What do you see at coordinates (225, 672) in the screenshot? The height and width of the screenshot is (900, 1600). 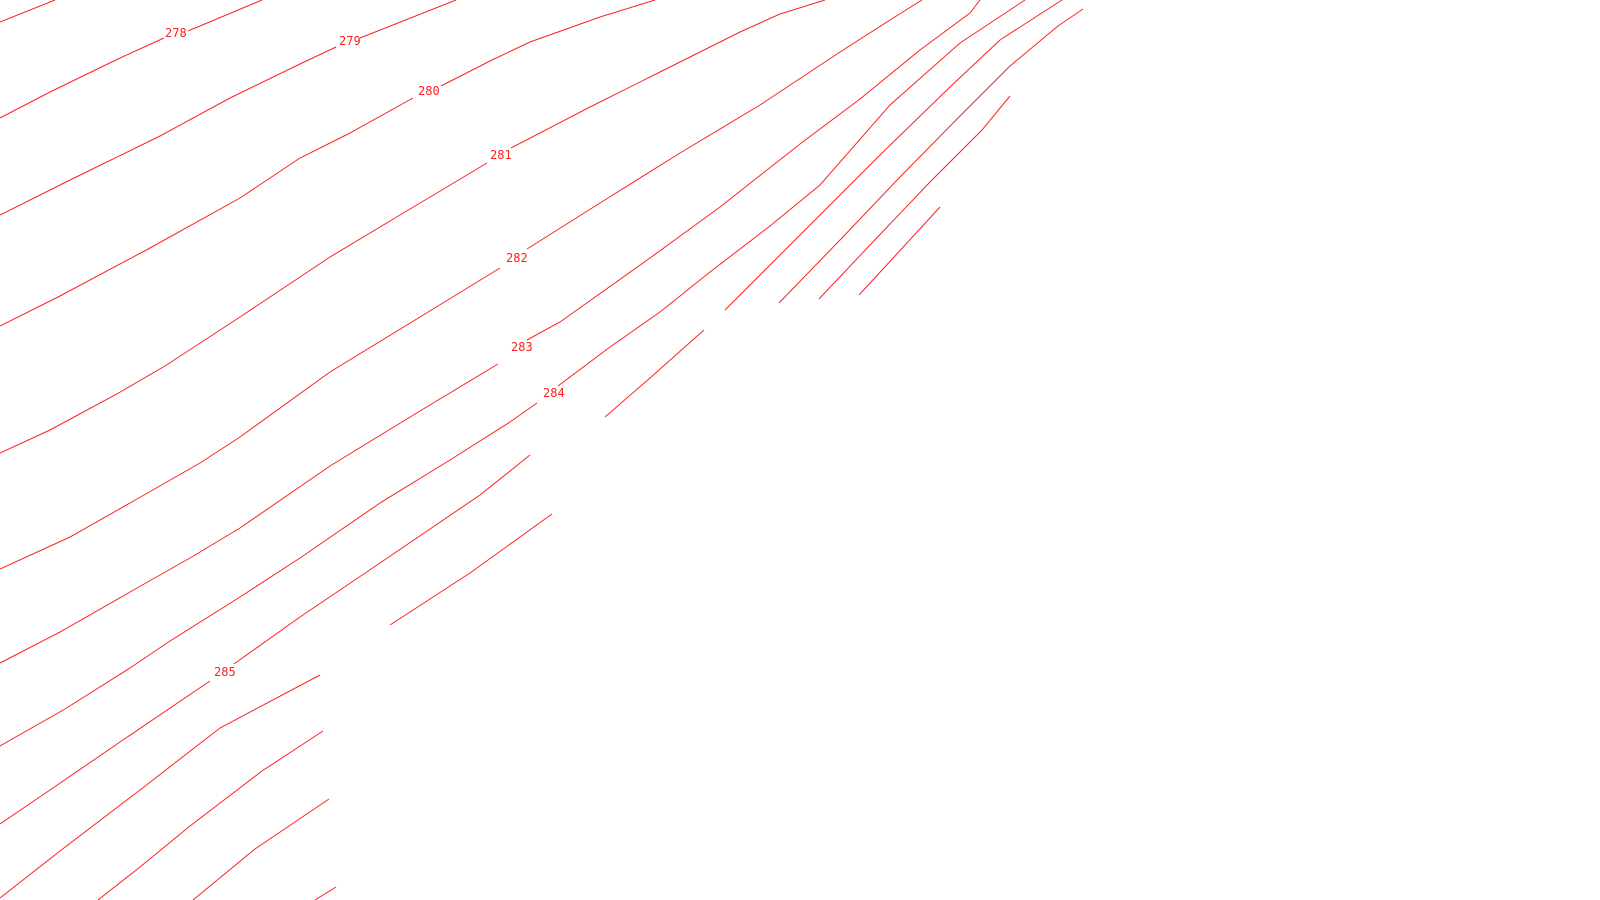 I see `contour-label: 285` at bounding box center [225, 672].